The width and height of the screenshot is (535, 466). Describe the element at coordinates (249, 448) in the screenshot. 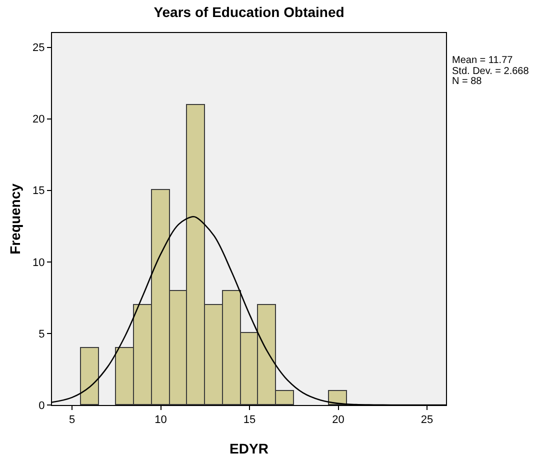

I see `x-axis-title: EDYR` at that location.